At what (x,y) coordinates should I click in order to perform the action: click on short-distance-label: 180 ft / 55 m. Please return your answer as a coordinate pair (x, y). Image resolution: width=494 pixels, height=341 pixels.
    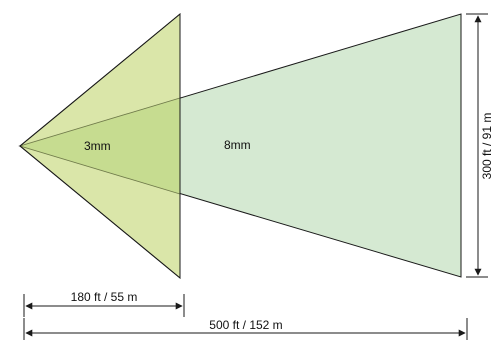
    Looking at the image, I should click on (104, 297).